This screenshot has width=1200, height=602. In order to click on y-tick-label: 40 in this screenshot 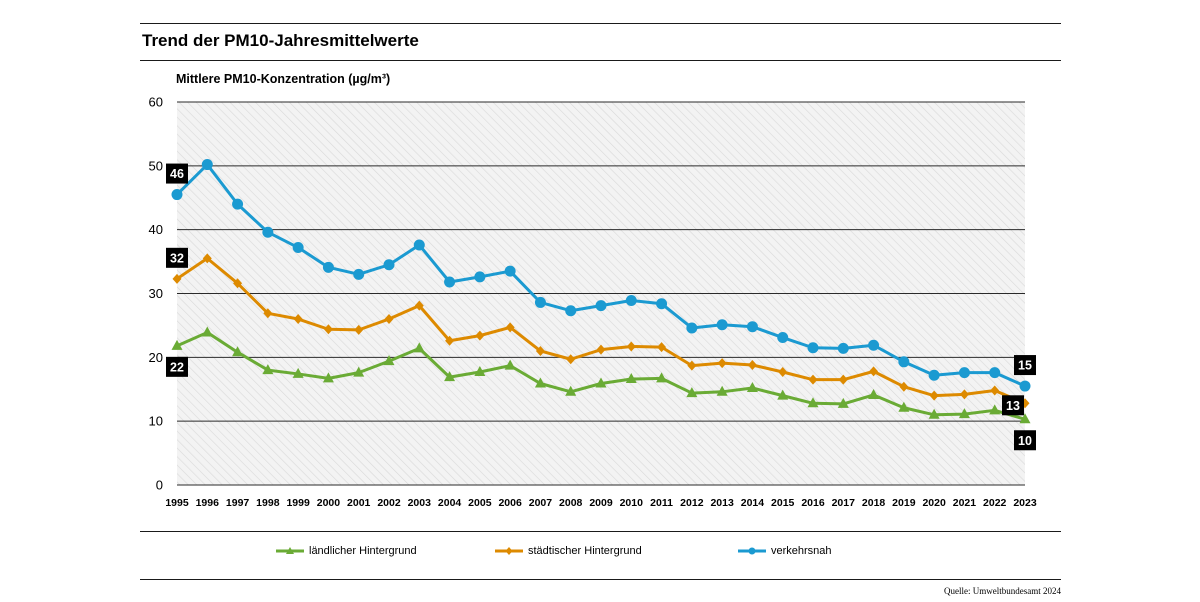, I will do `click(156, 229)`.